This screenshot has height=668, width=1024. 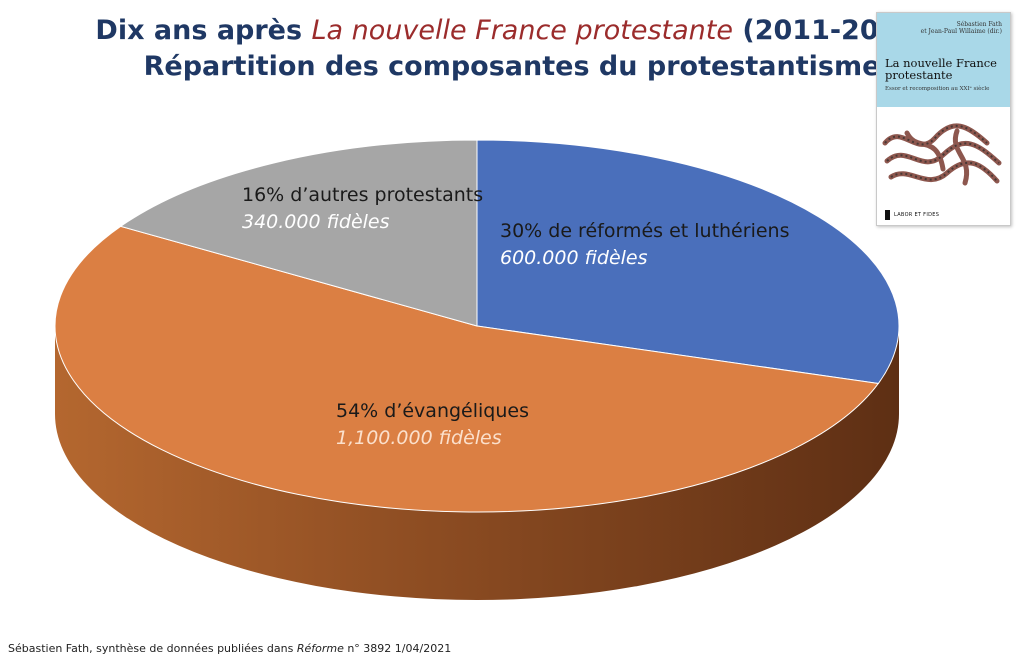 I want to click on title-book-name: La nouvelle France protestante, so click(x=522, y=30).